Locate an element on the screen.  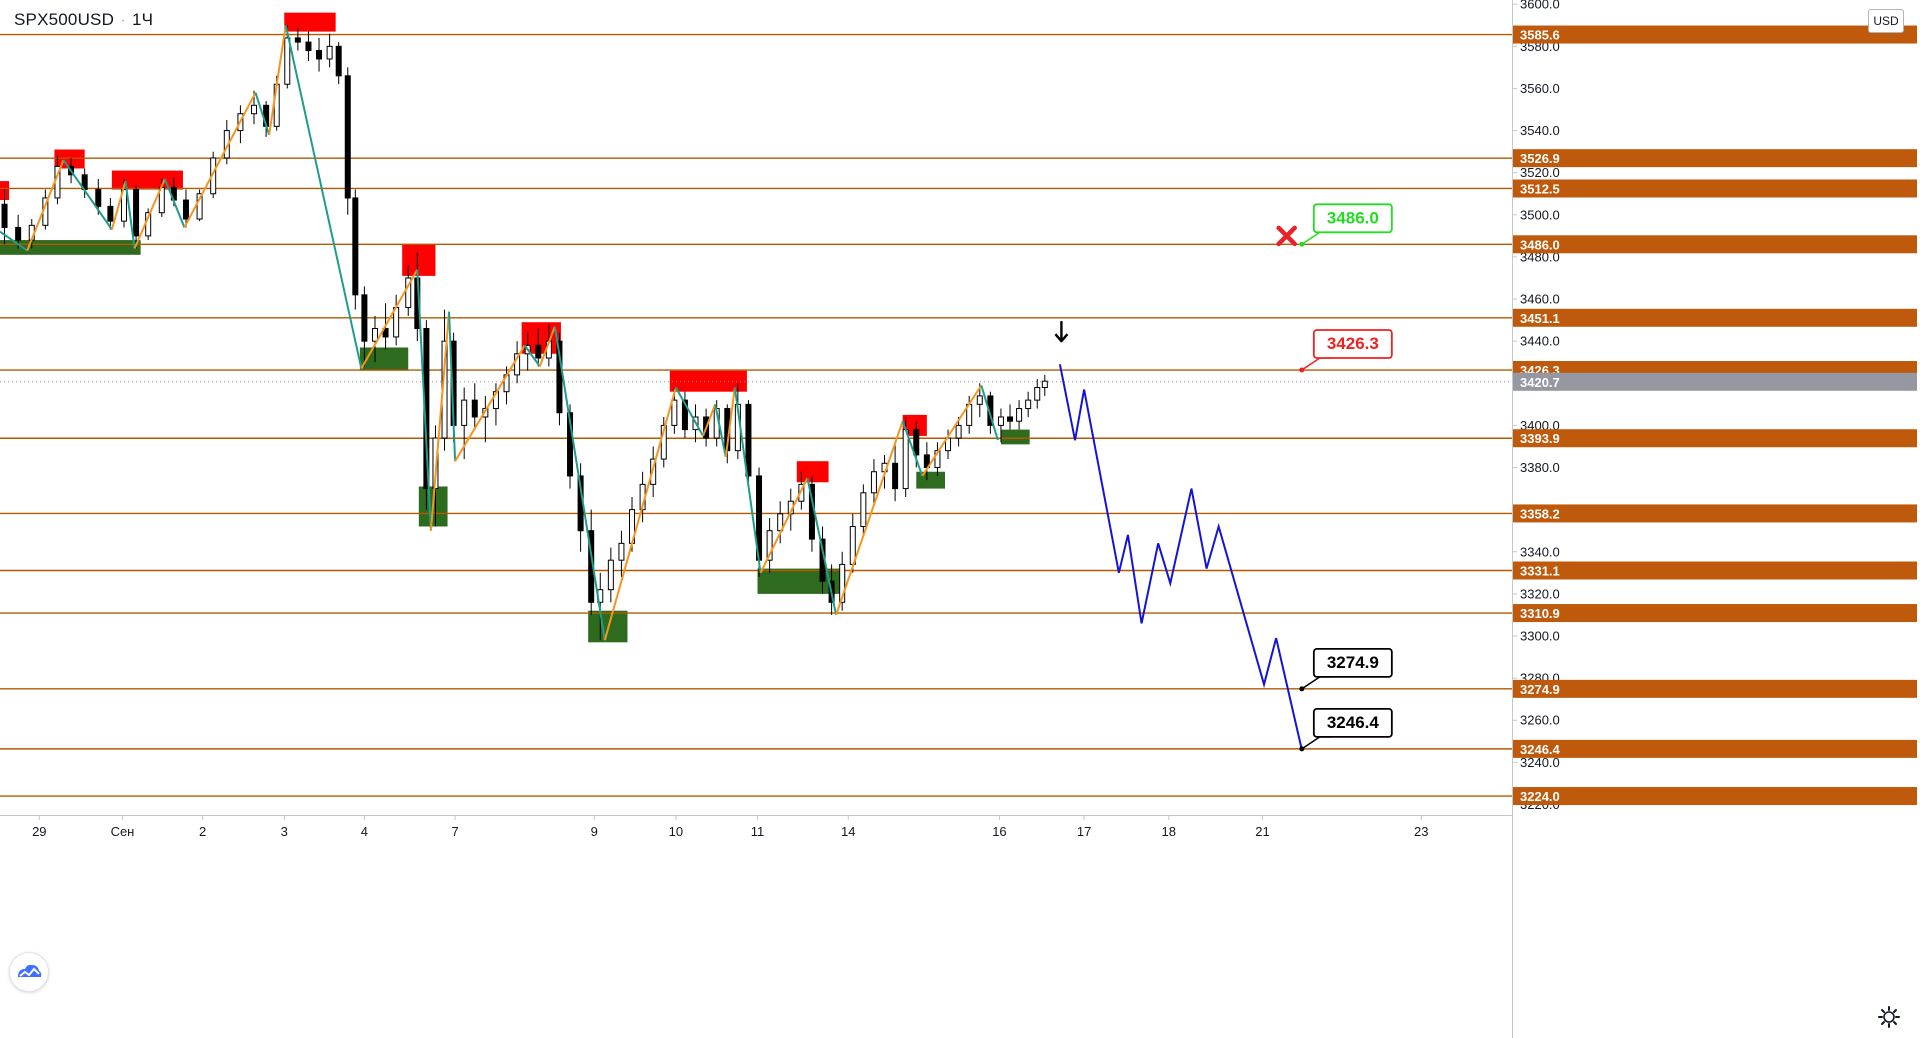
x-tick-label: 23 is located at coordinates (1421, 831).